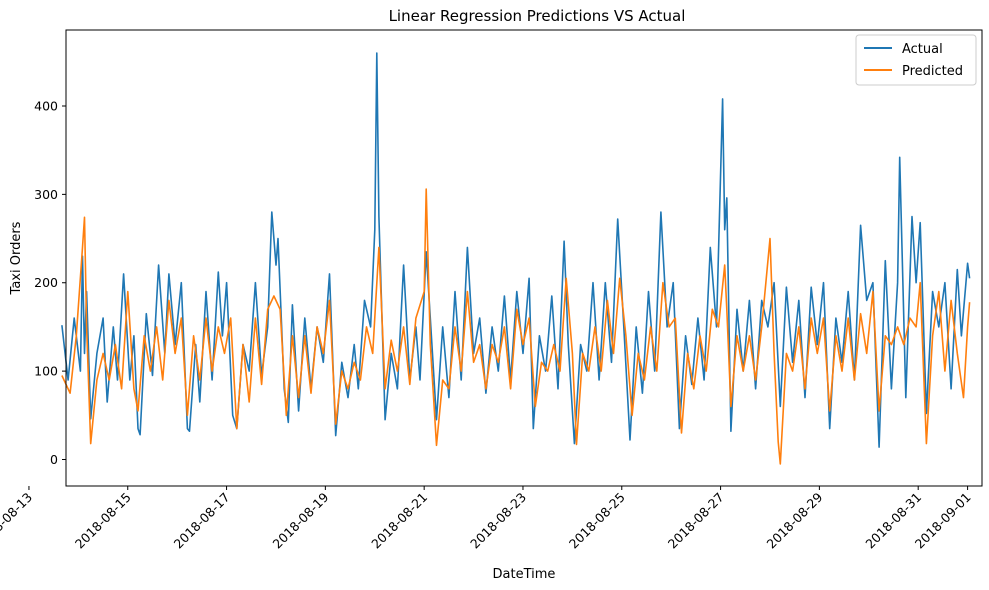  Describe the element at coordinates (17, 521) in the screenshot. I see `x-tick-label: 2018-08-13` at that location.